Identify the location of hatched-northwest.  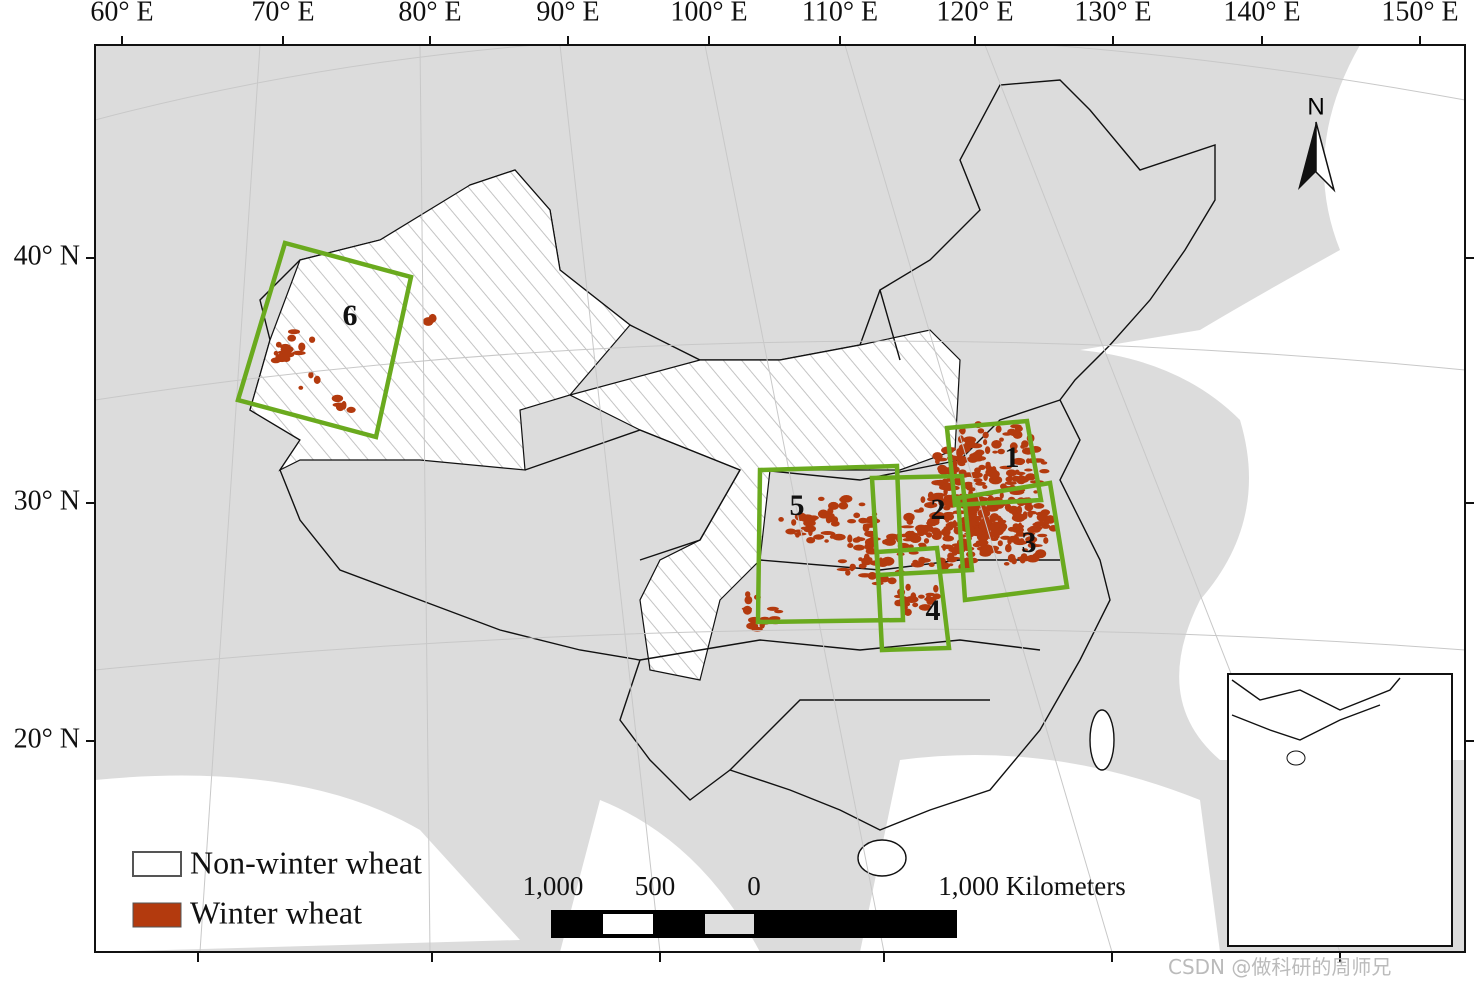
(440, 320).